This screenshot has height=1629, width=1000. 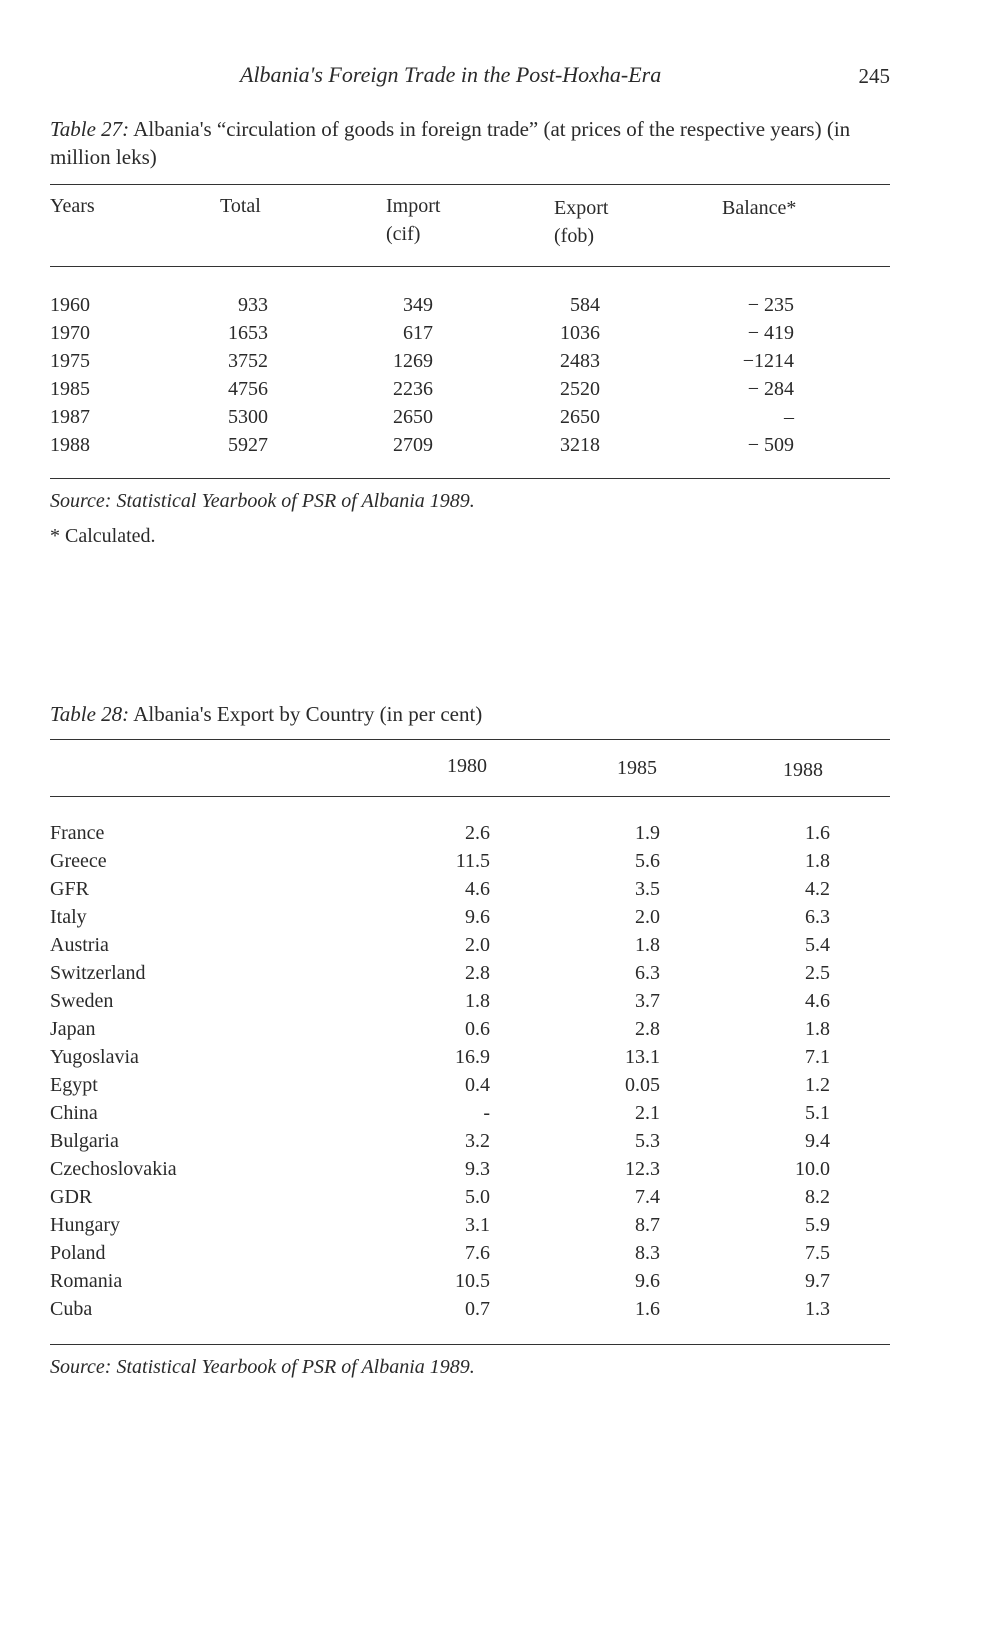 I want to click on table27-cell-export: 2520, so click(x=580, y=389).